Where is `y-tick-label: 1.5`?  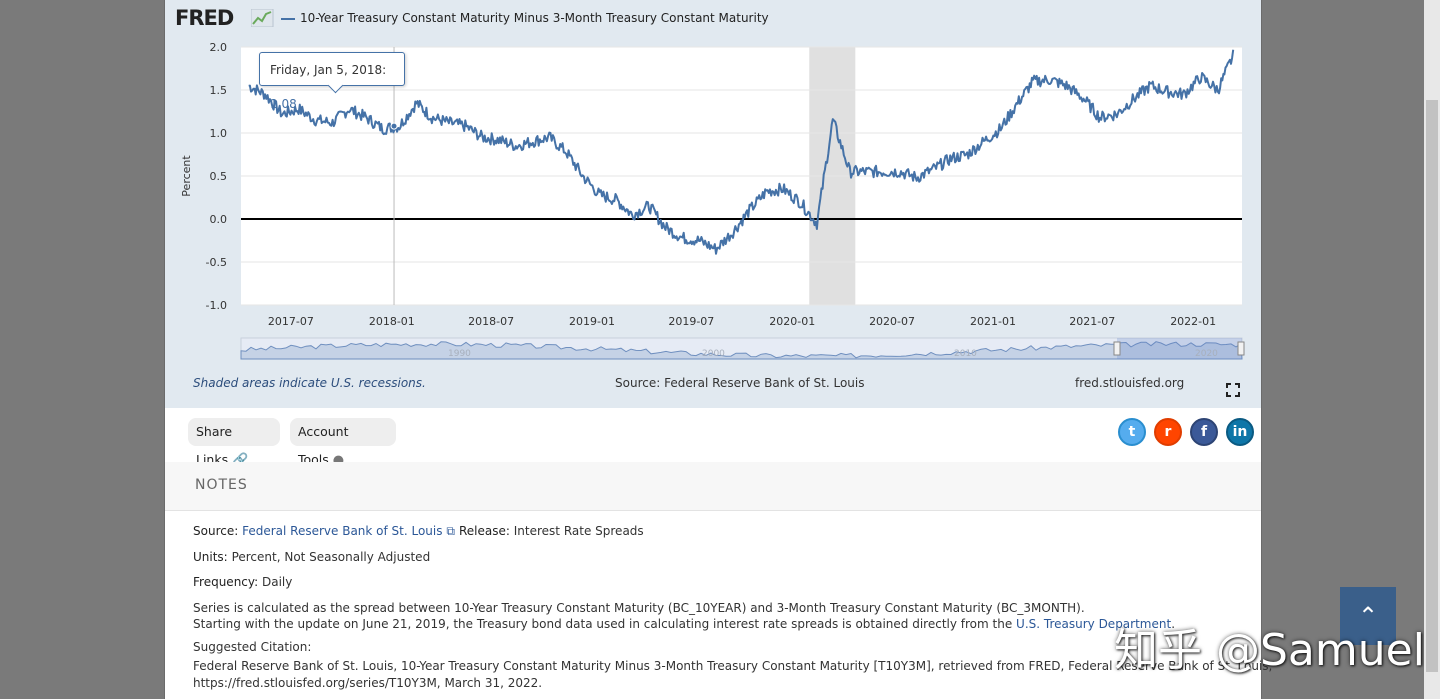
y-tick-label: 1.5 is located at coordinates (219, 90).